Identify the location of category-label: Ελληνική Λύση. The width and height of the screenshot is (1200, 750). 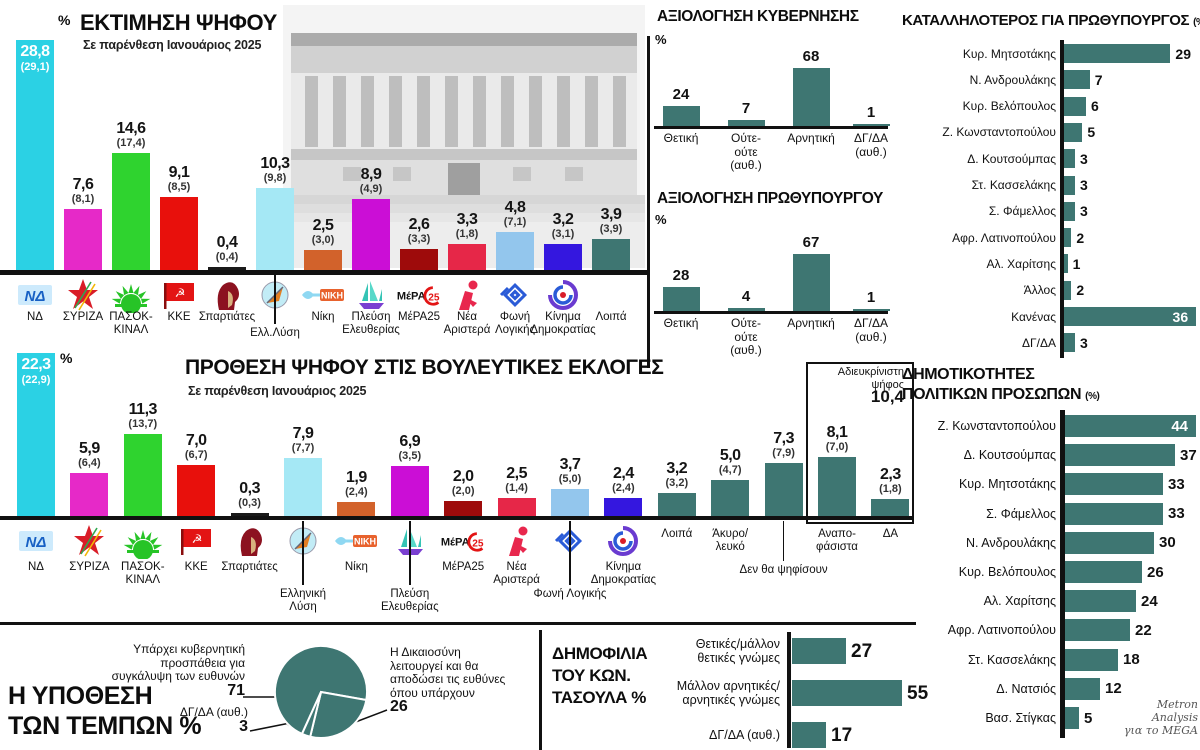
(303, 600).